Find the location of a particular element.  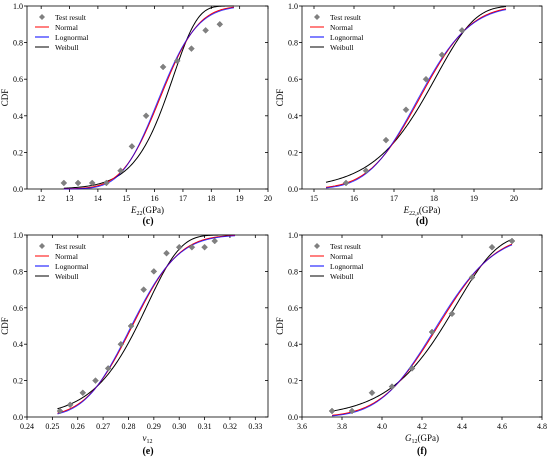

x-axis-label: E22,s(GPa) is located at coordinates (422, 211).